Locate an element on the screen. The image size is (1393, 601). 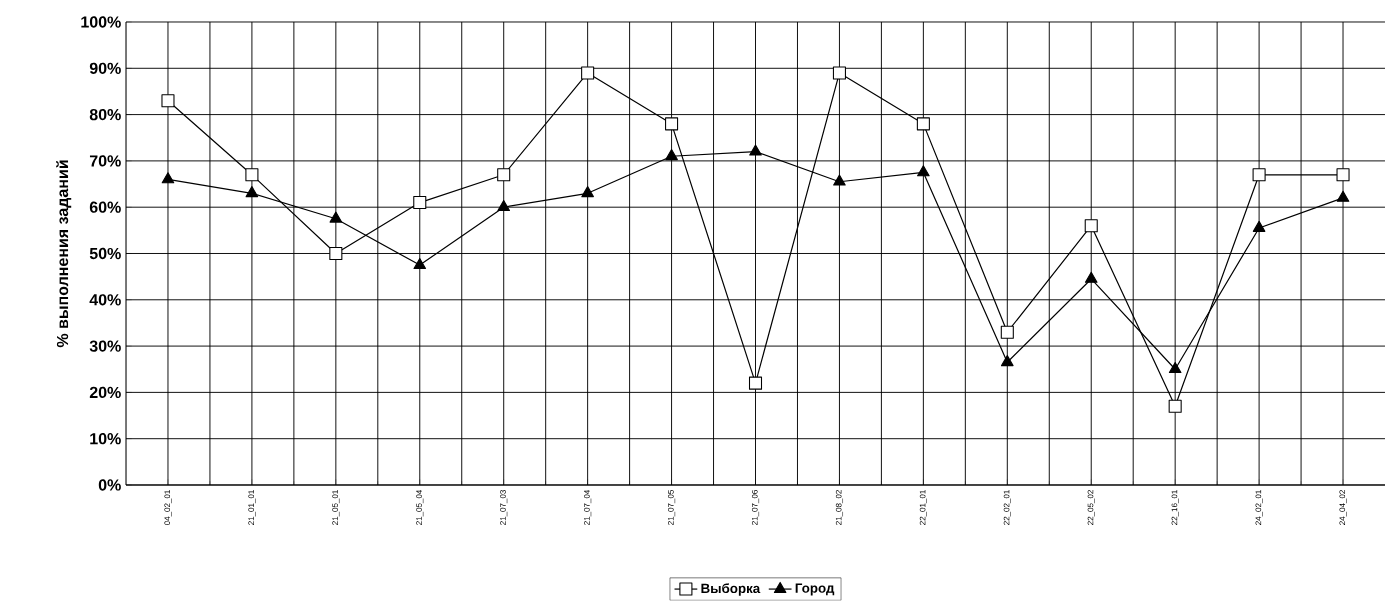
x-tick-label: 24_04_02 is located at coordinates (1343, 508).